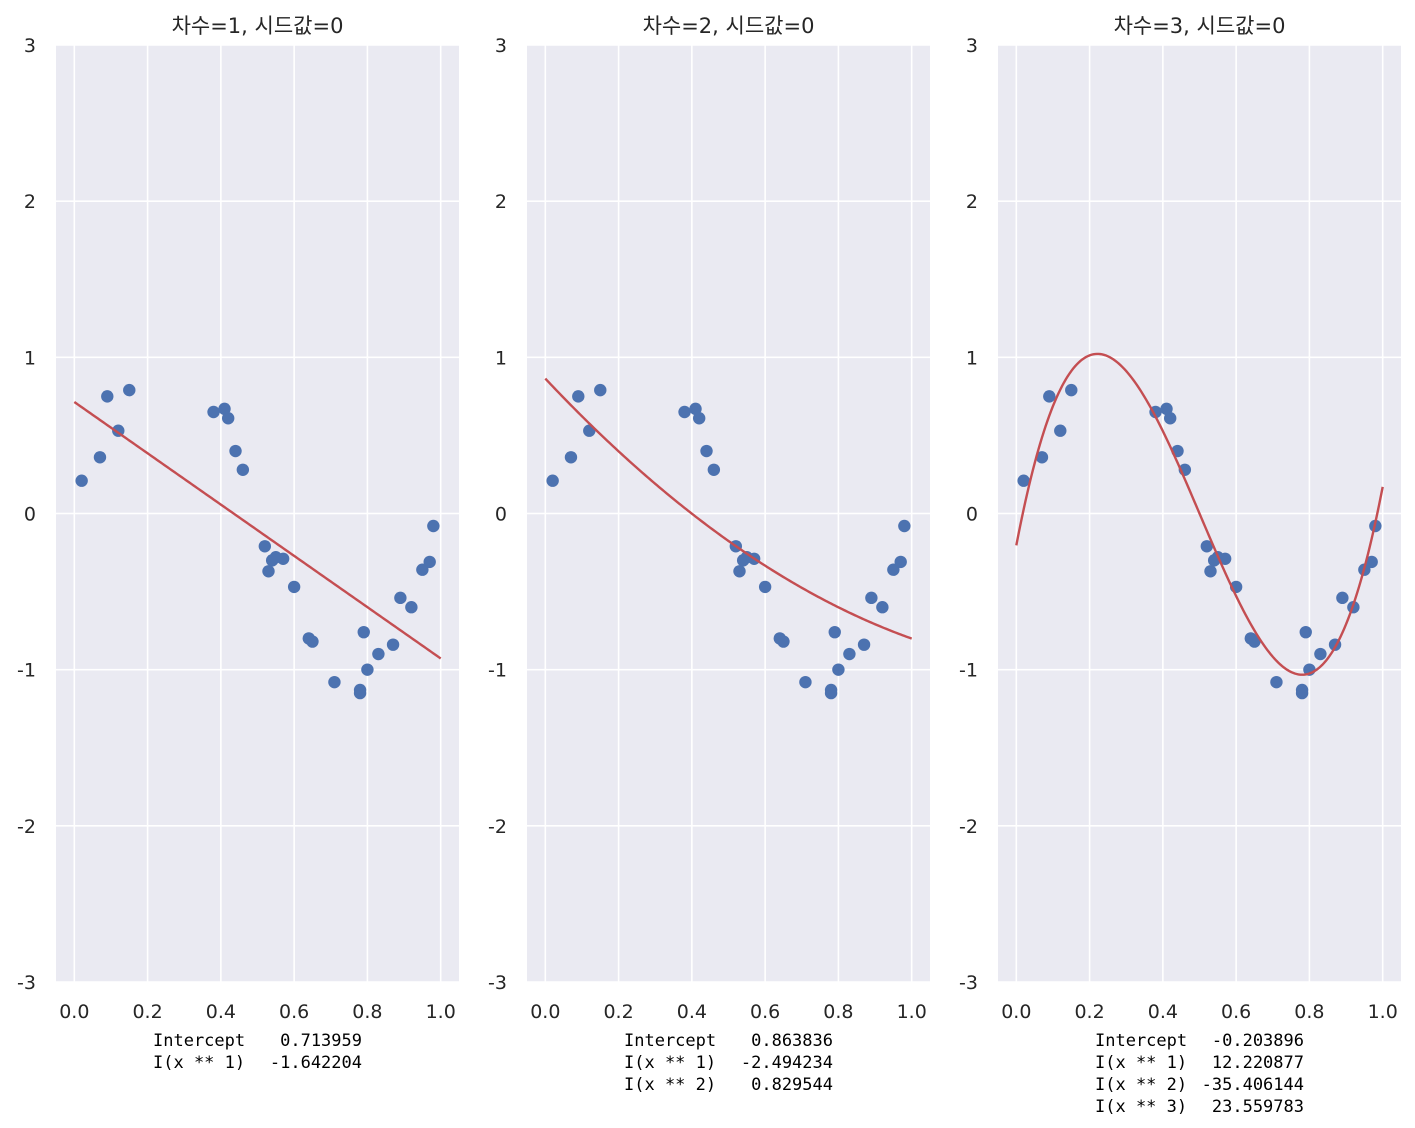  What do you see at coordinates (1089, 1012) in the screenshot?
I see `x-tick-label: 0.2` at bounding box center [1089, 1012].